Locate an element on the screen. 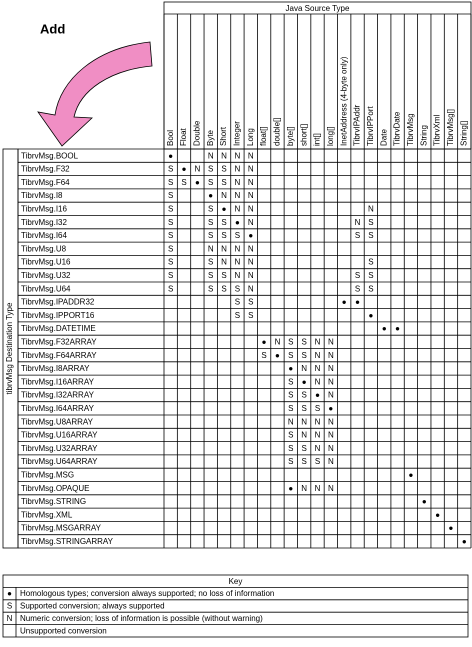 This screenshot has height=647, width=472. row-label: TibrvMsg.STRING is located at coordinates (53, 501).